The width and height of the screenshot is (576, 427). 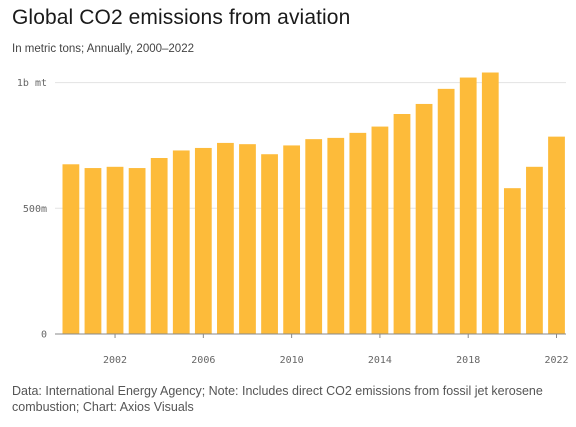 I want to click on chart-subtitle: In metric tons; Annually, 2000–2022, so click(x=103, y=49).